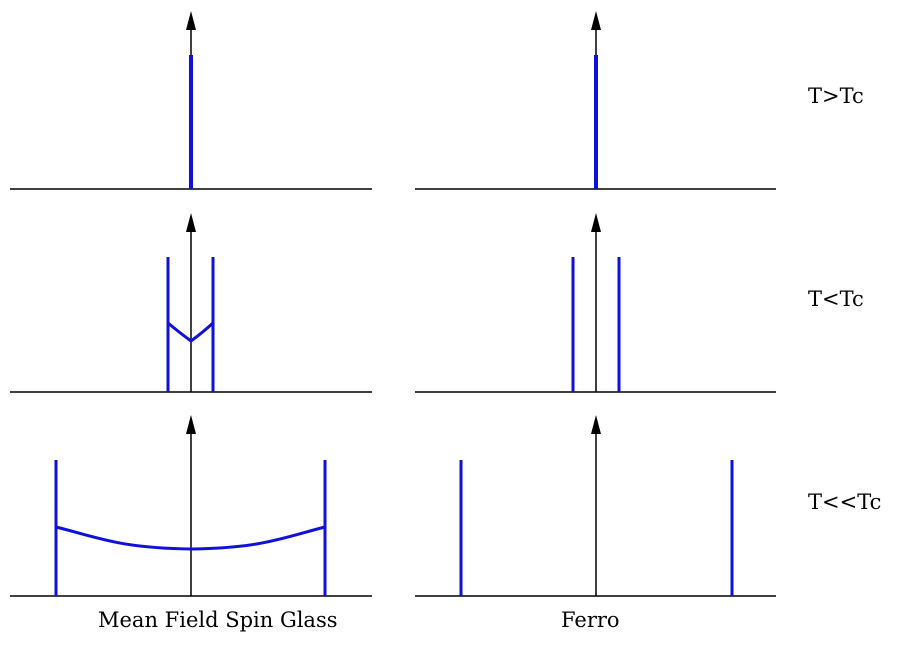 The image size is (904, 646). Describe the element at coordinates (191, 303) in the screenshot. I see `panel-spin-glass-row2` at that location.